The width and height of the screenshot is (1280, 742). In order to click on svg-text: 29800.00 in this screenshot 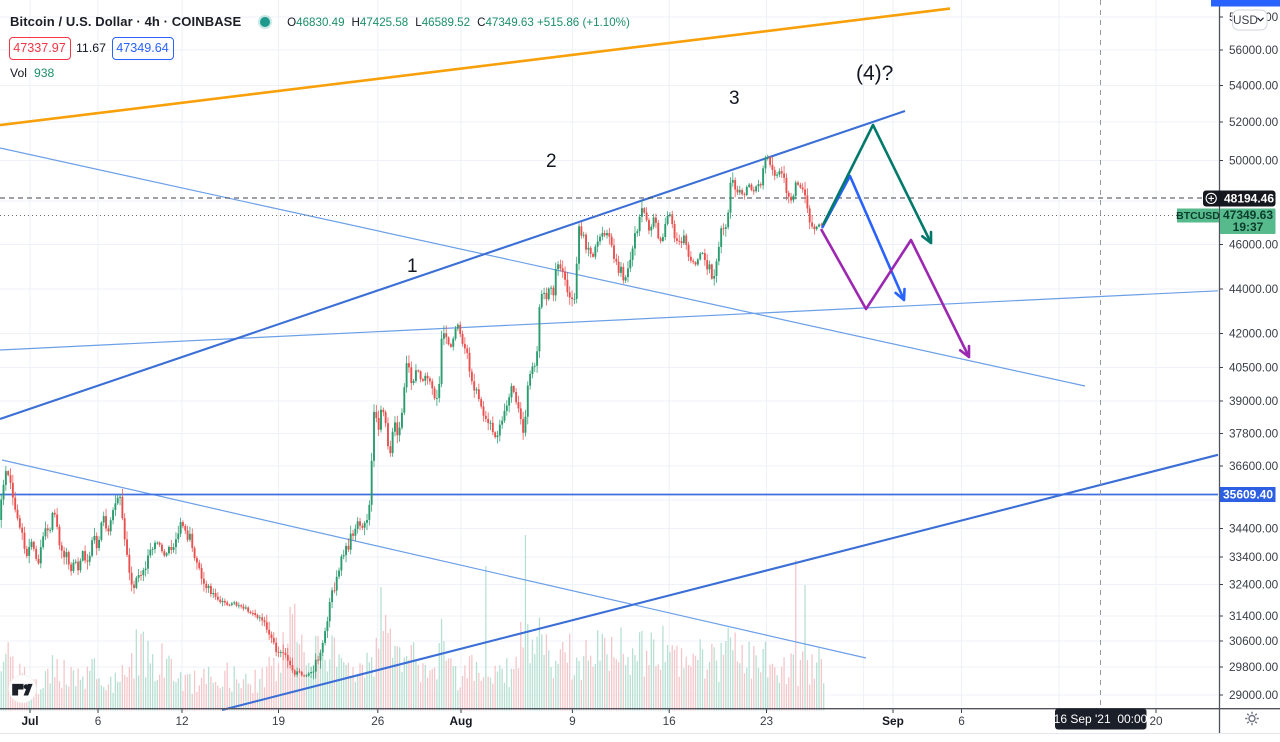, I will do `click(1254, 667)`.